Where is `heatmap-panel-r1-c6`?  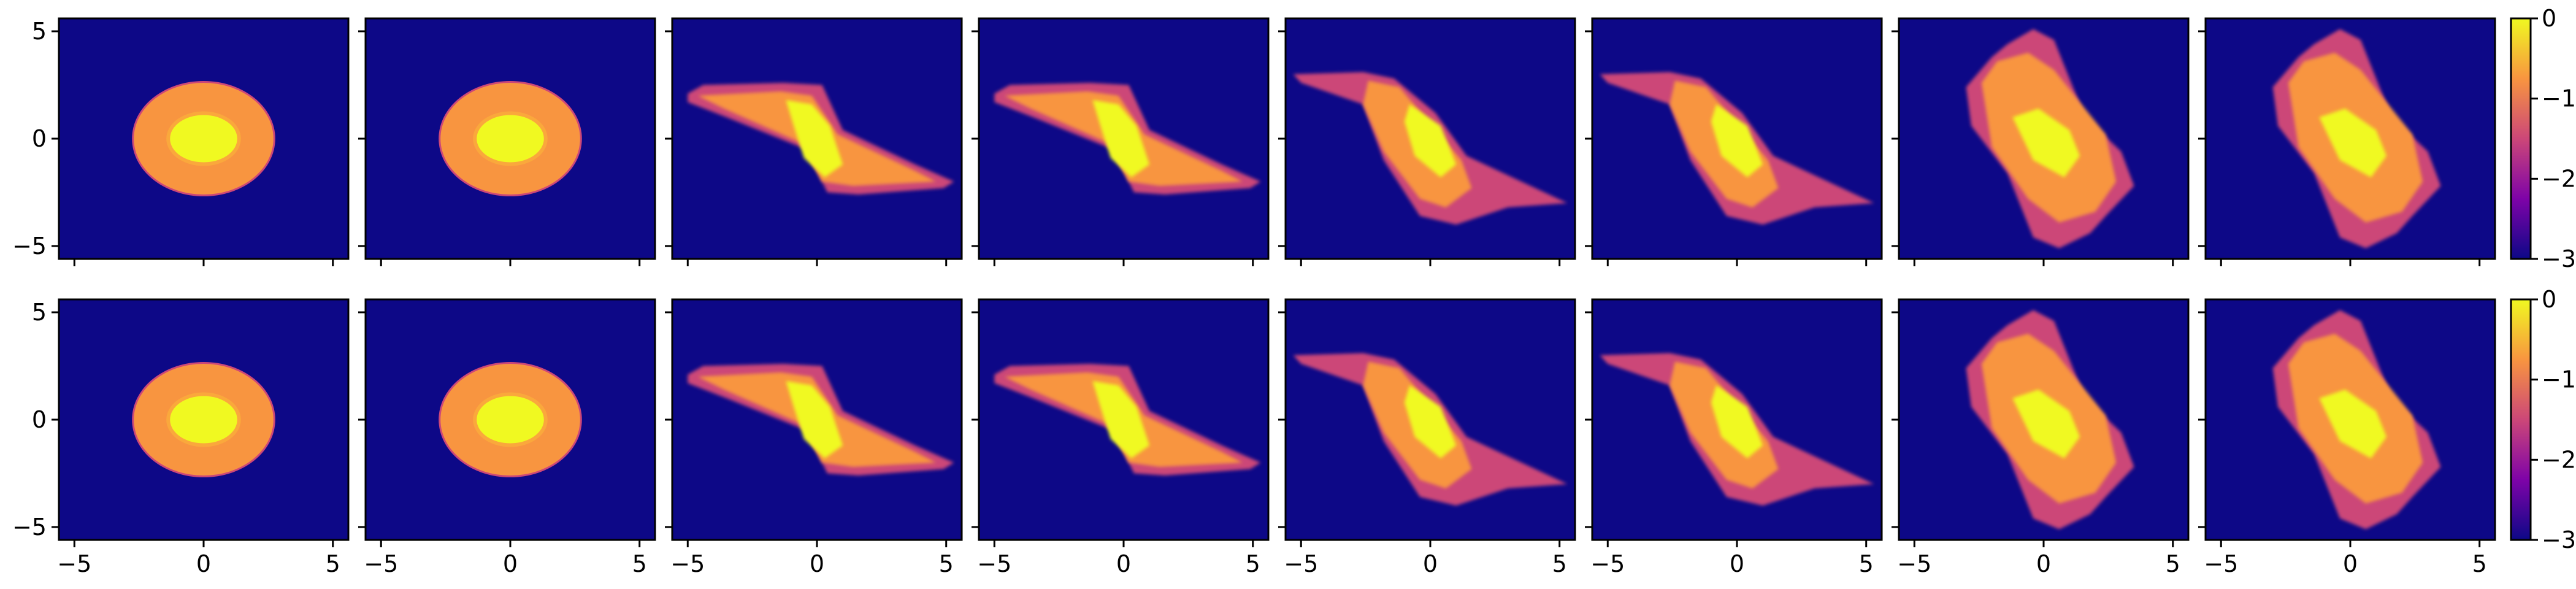
heatmap-panel-r1-c6 is located at coordinates (1734, 141).